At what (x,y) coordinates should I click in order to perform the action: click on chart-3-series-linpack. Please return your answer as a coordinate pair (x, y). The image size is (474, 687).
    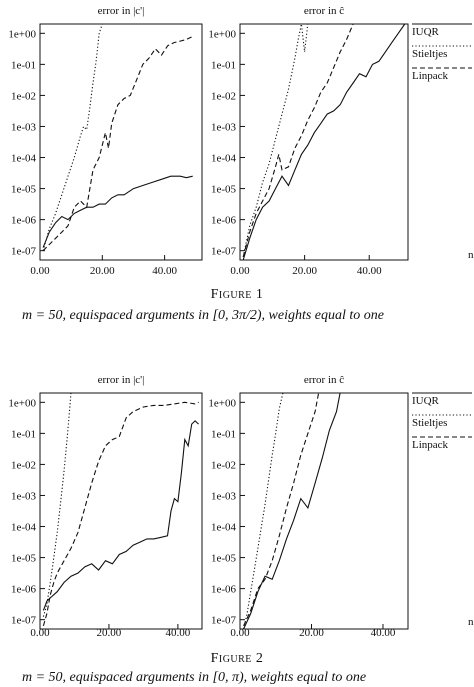
    Looking at the image, I should click on (120, 514).